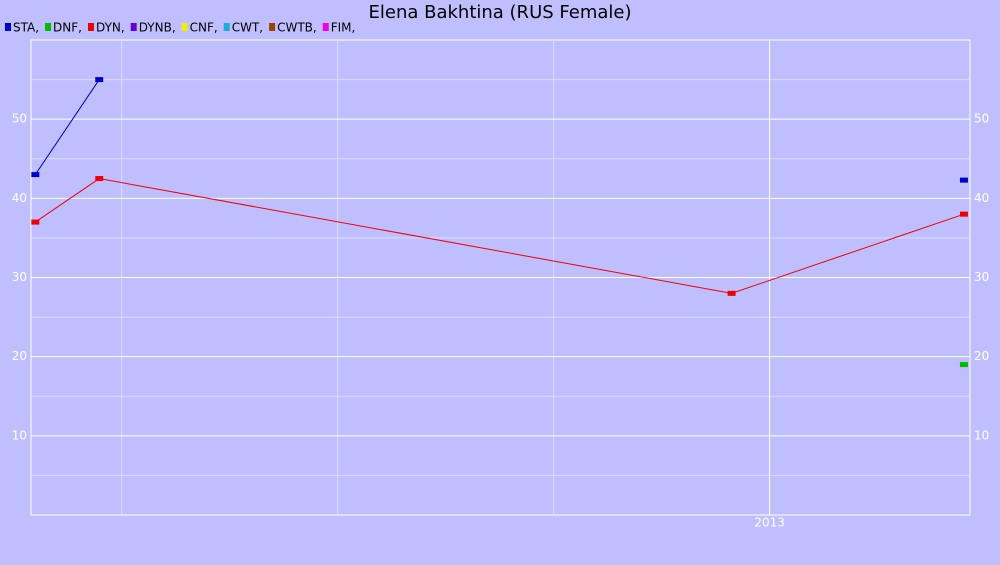 The image size is (1000, 565). Describe the element at coordinates (981, 198) in the screenshot. I see `y2-tick-label: 40` at that location.